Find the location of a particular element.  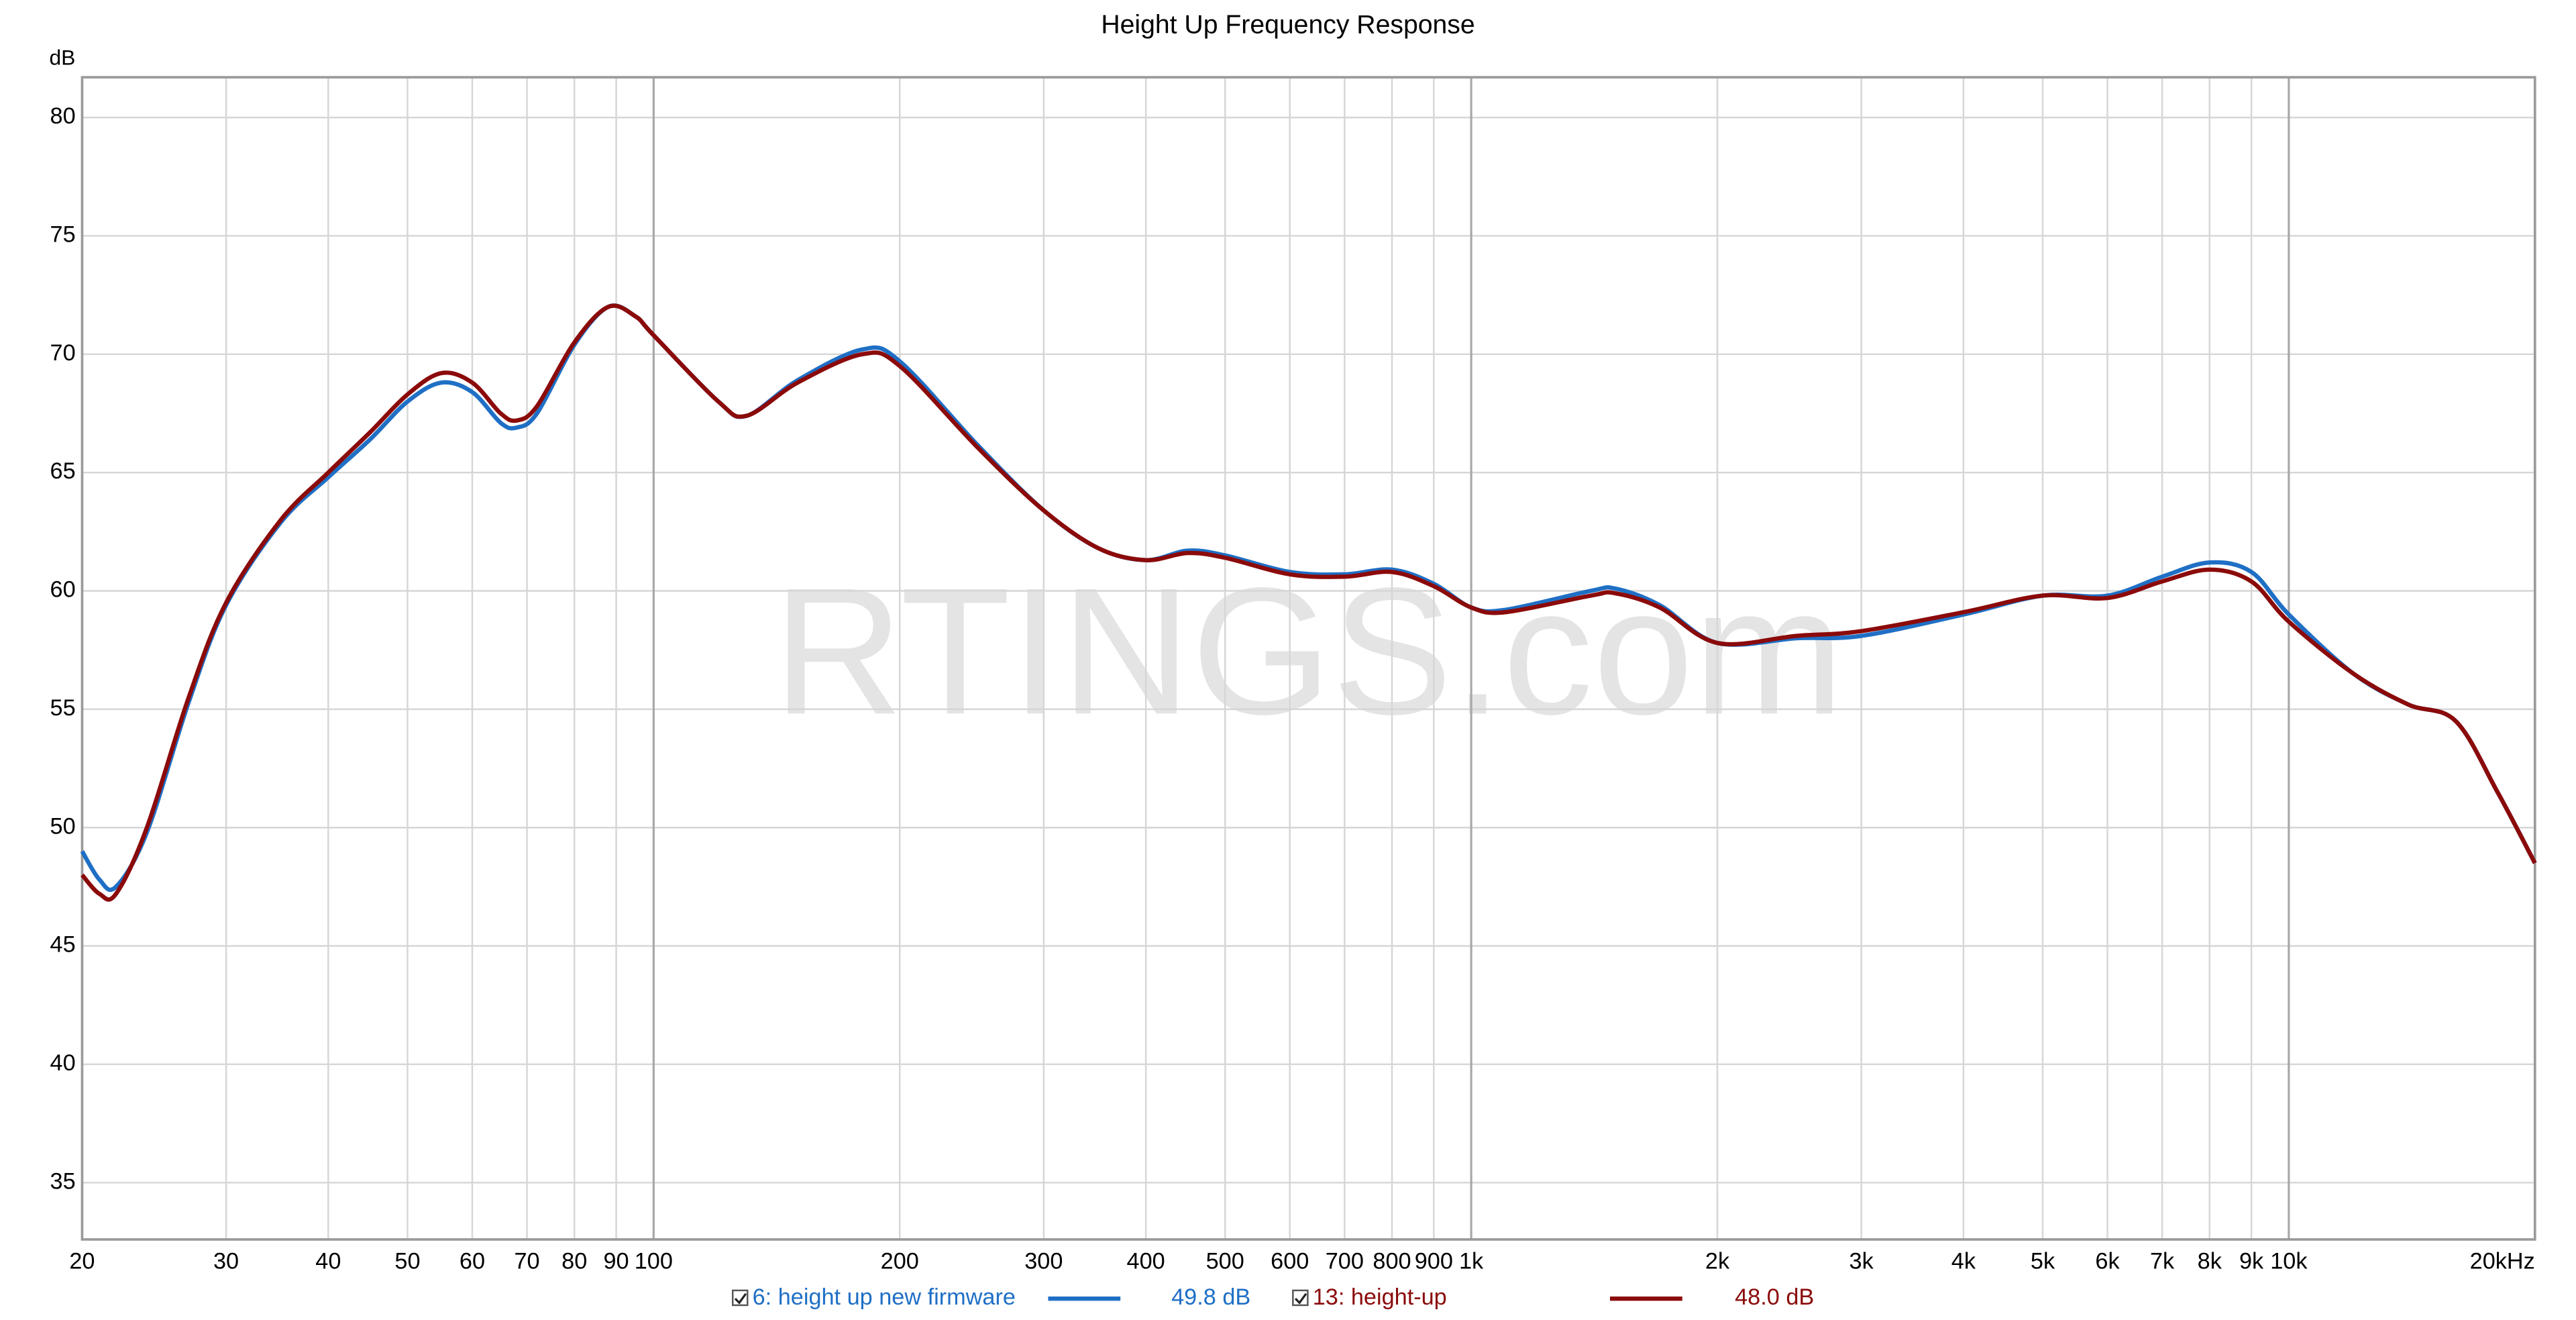

y-tick-label: 75 is located at coordinates (63, 235).